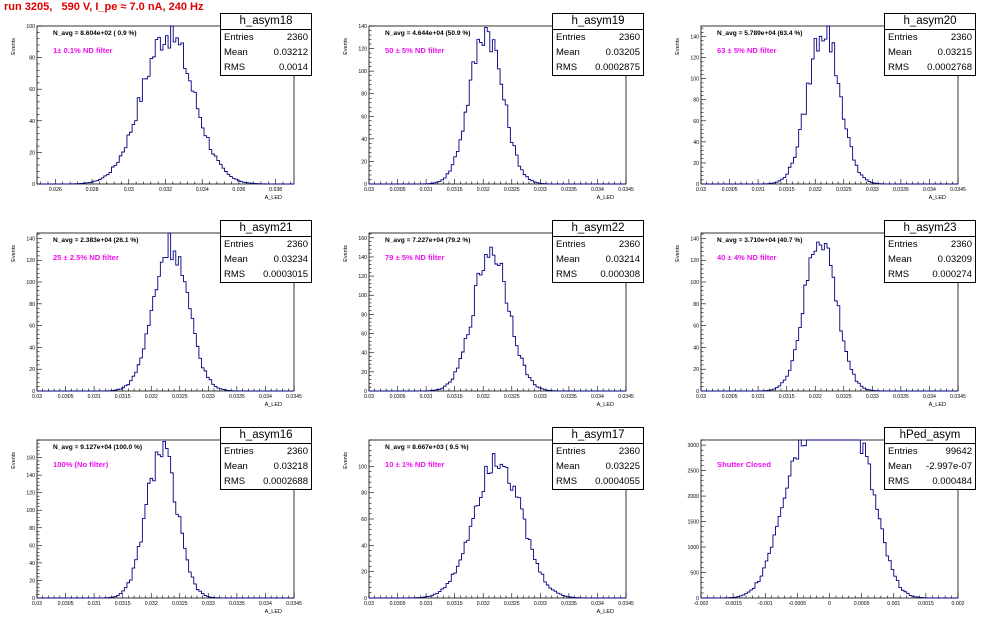 The height and width of the screenshot is (622, 996). I want to click on stats-value: 0.0004055, so click(617, 481).